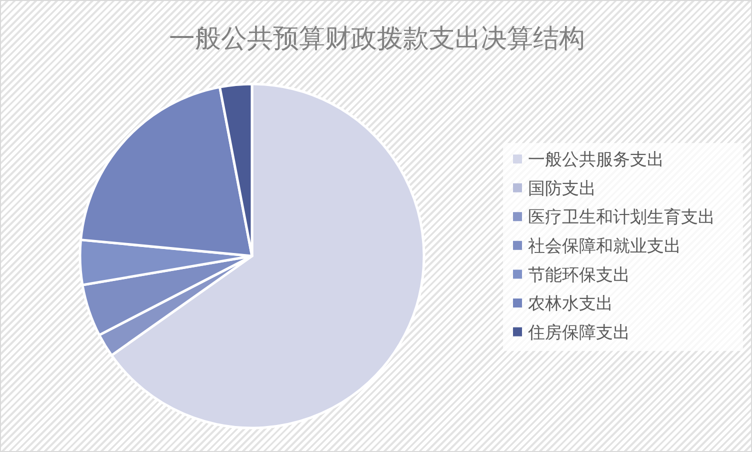  Describe the element at coordinates (596, 160) in the screenshot. I see `legend-label: 一般公共服务支出` at that location.